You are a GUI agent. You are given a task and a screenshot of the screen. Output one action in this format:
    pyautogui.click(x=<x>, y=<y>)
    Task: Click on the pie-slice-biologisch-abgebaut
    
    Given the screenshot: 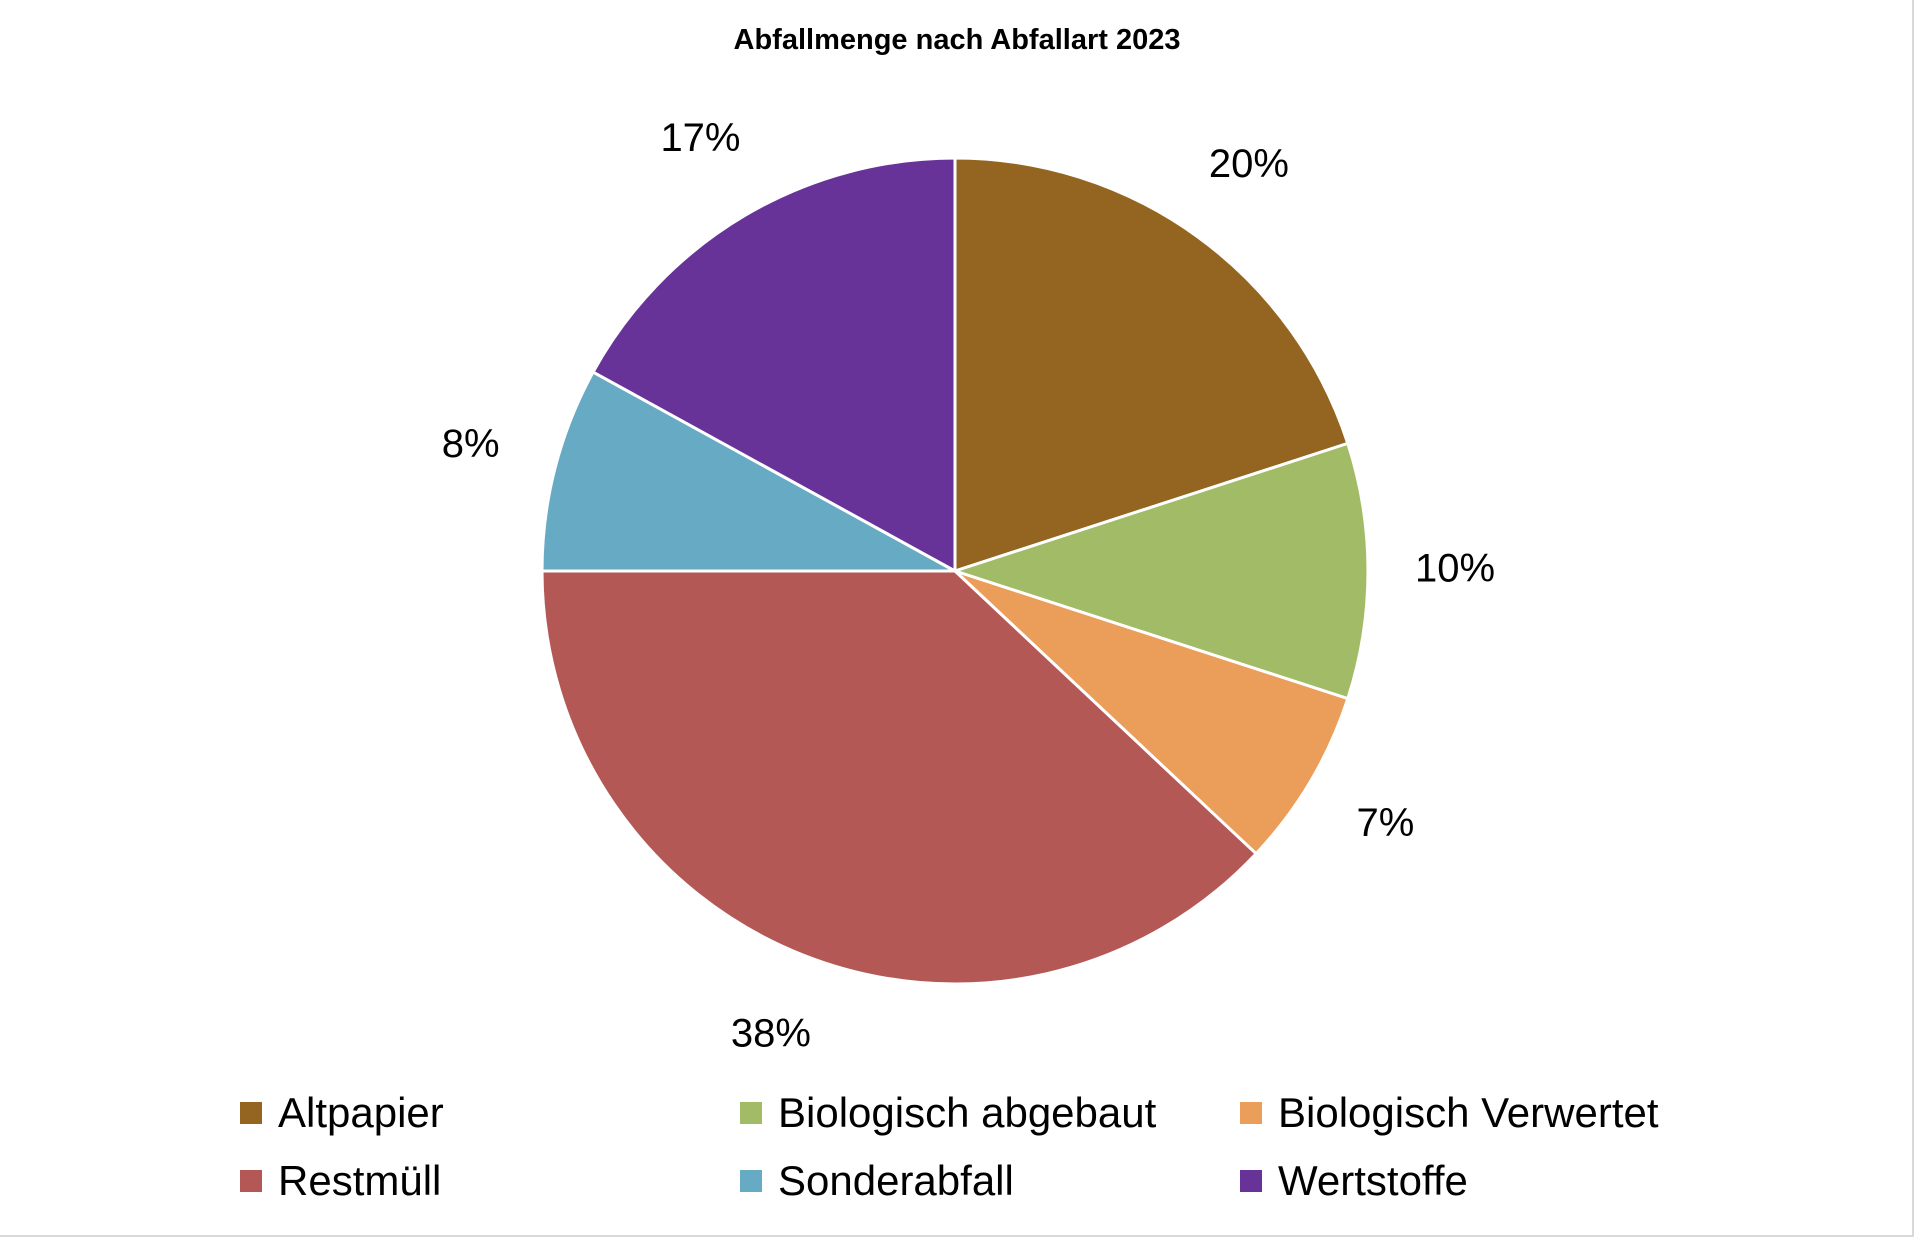 What is the action you would take?
    pyautogui.click(x=1160, y=571)
    